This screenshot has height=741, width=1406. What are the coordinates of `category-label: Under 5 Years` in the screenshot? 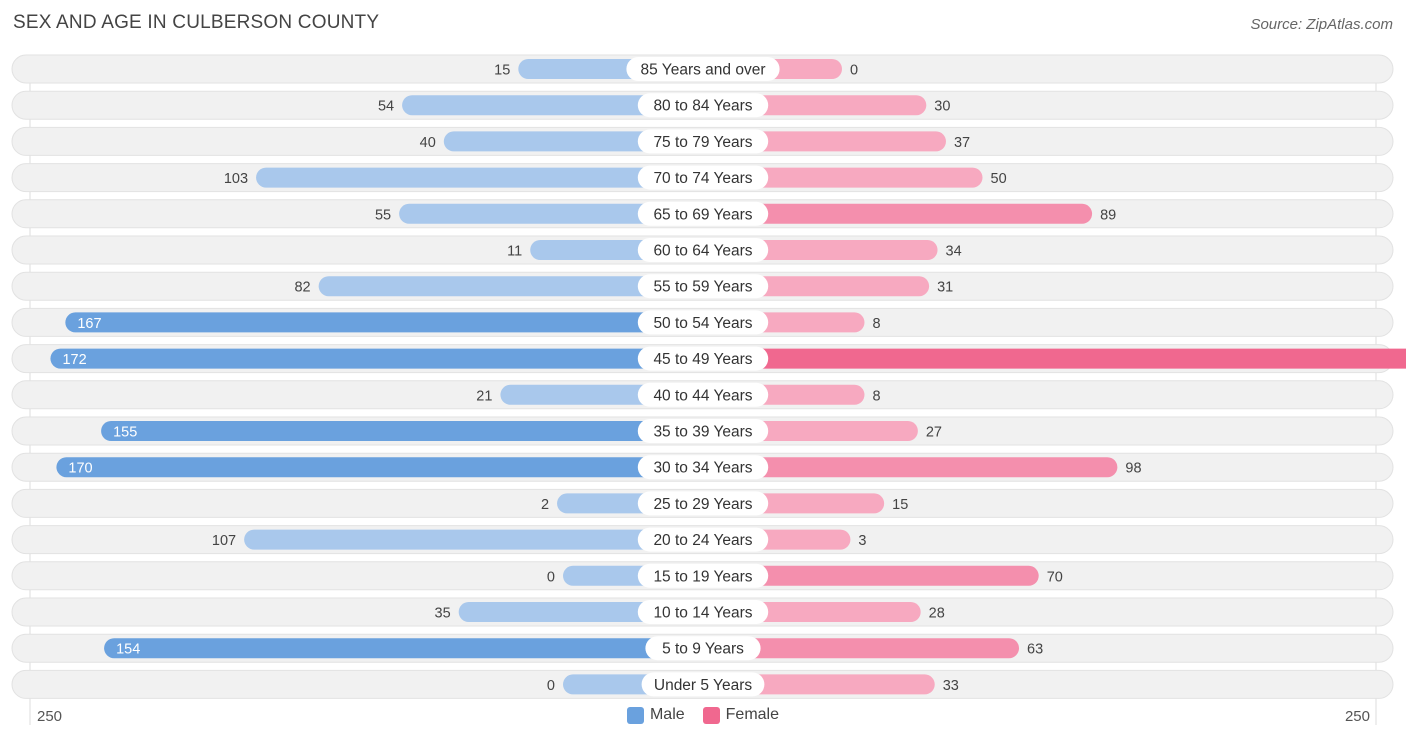 It's located at (703, 685).